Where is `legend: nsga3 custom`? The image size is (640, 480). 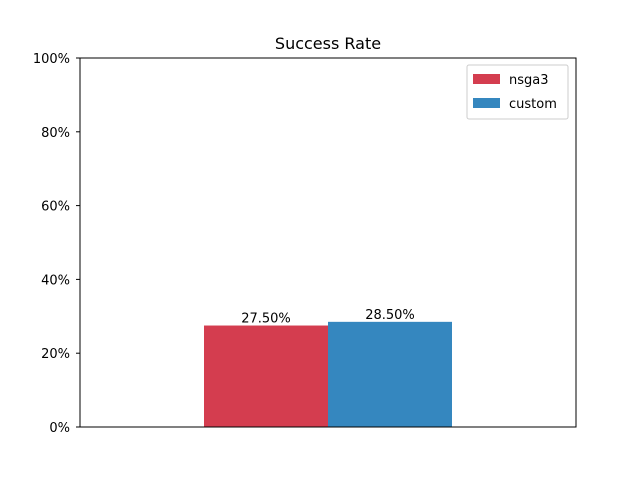 legend: nsga3 custom is located at coordinates (517, 92).